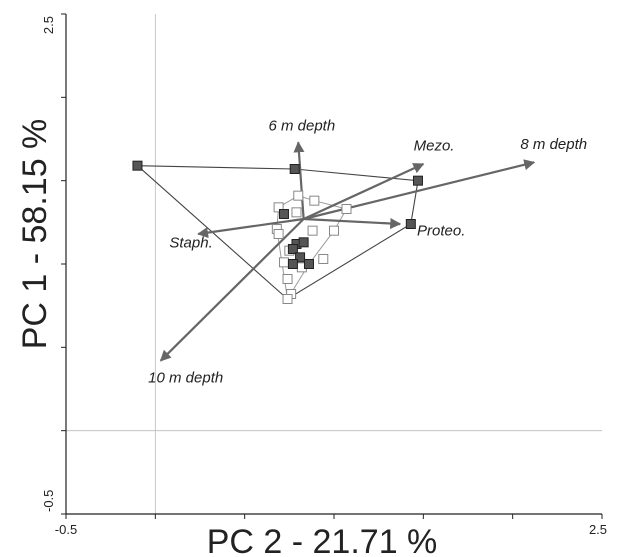 The image size is (622, 557). I want to click on vector-label-0: 6 m depth, so click(301, 126).